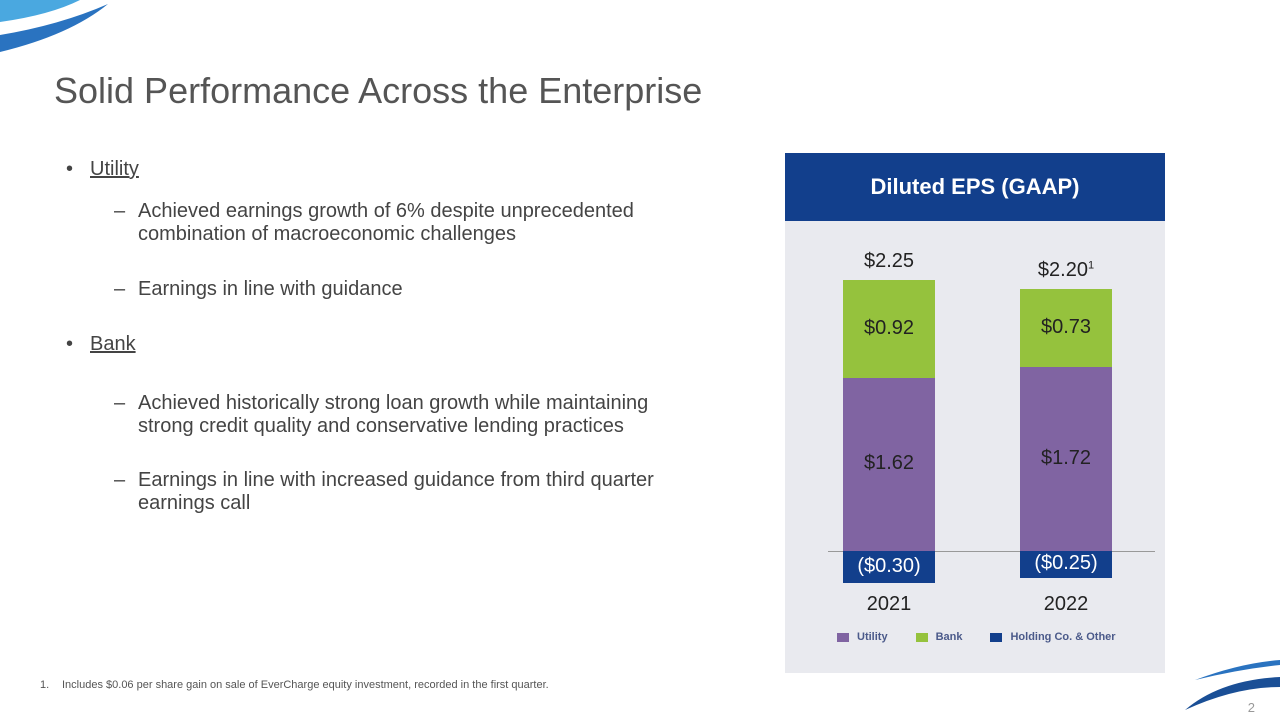 Image resolution: width=1280 pixels, height=720 pixels. Describe the element at coordinates (949, 637) in the screenshot. I see `legend-label: Bank` at that location.